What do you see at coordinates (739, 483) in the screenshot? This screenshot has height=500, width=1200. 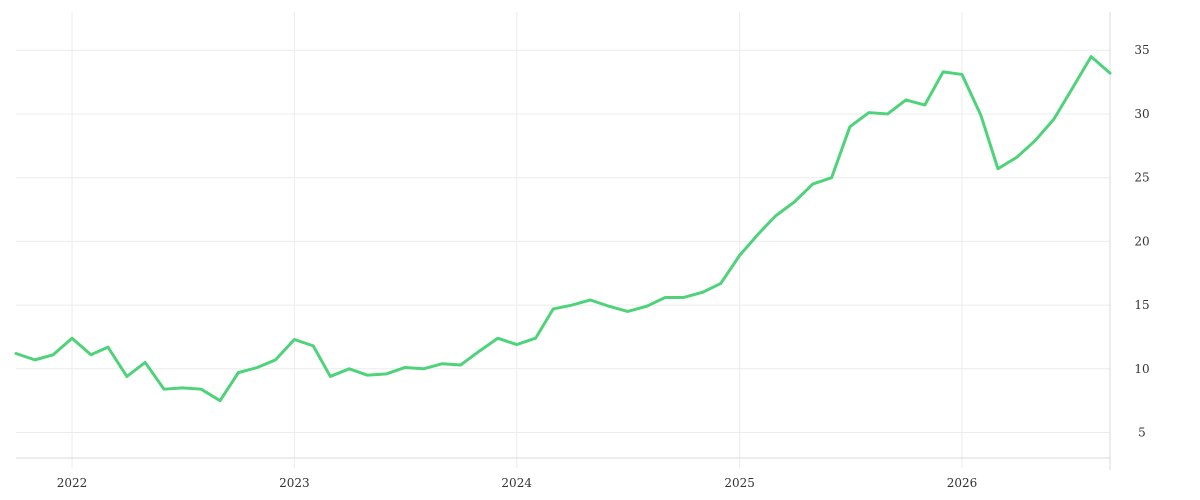 I see `x-tick-label: 2025` at bounding box center [739, 483].